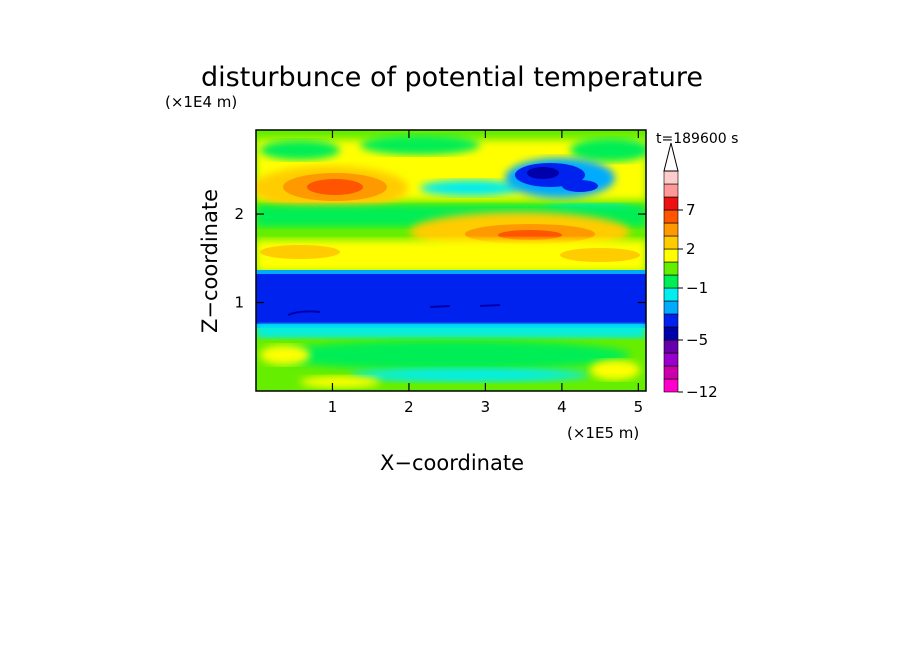 The width and height of the screenshot is (904, 654). I want to click on heatmap-bottom-yellow-right, so click(615, 370).